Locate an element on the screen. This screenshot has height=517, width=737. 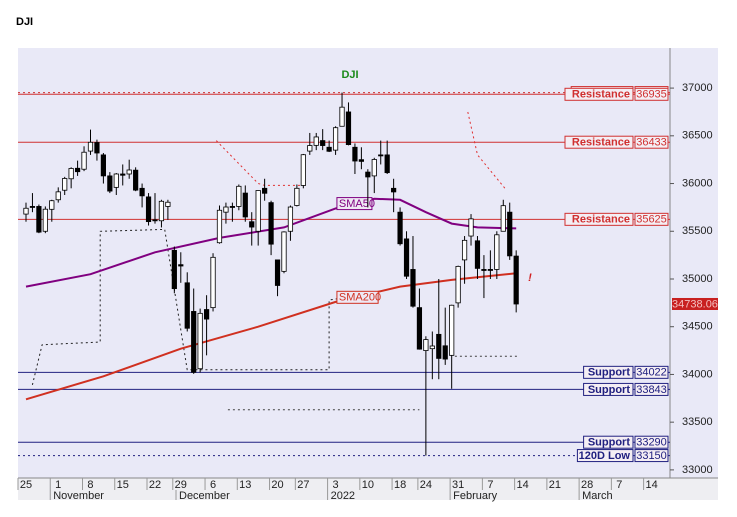
x-tick-label: 6 is located at coordinates (213, 485).